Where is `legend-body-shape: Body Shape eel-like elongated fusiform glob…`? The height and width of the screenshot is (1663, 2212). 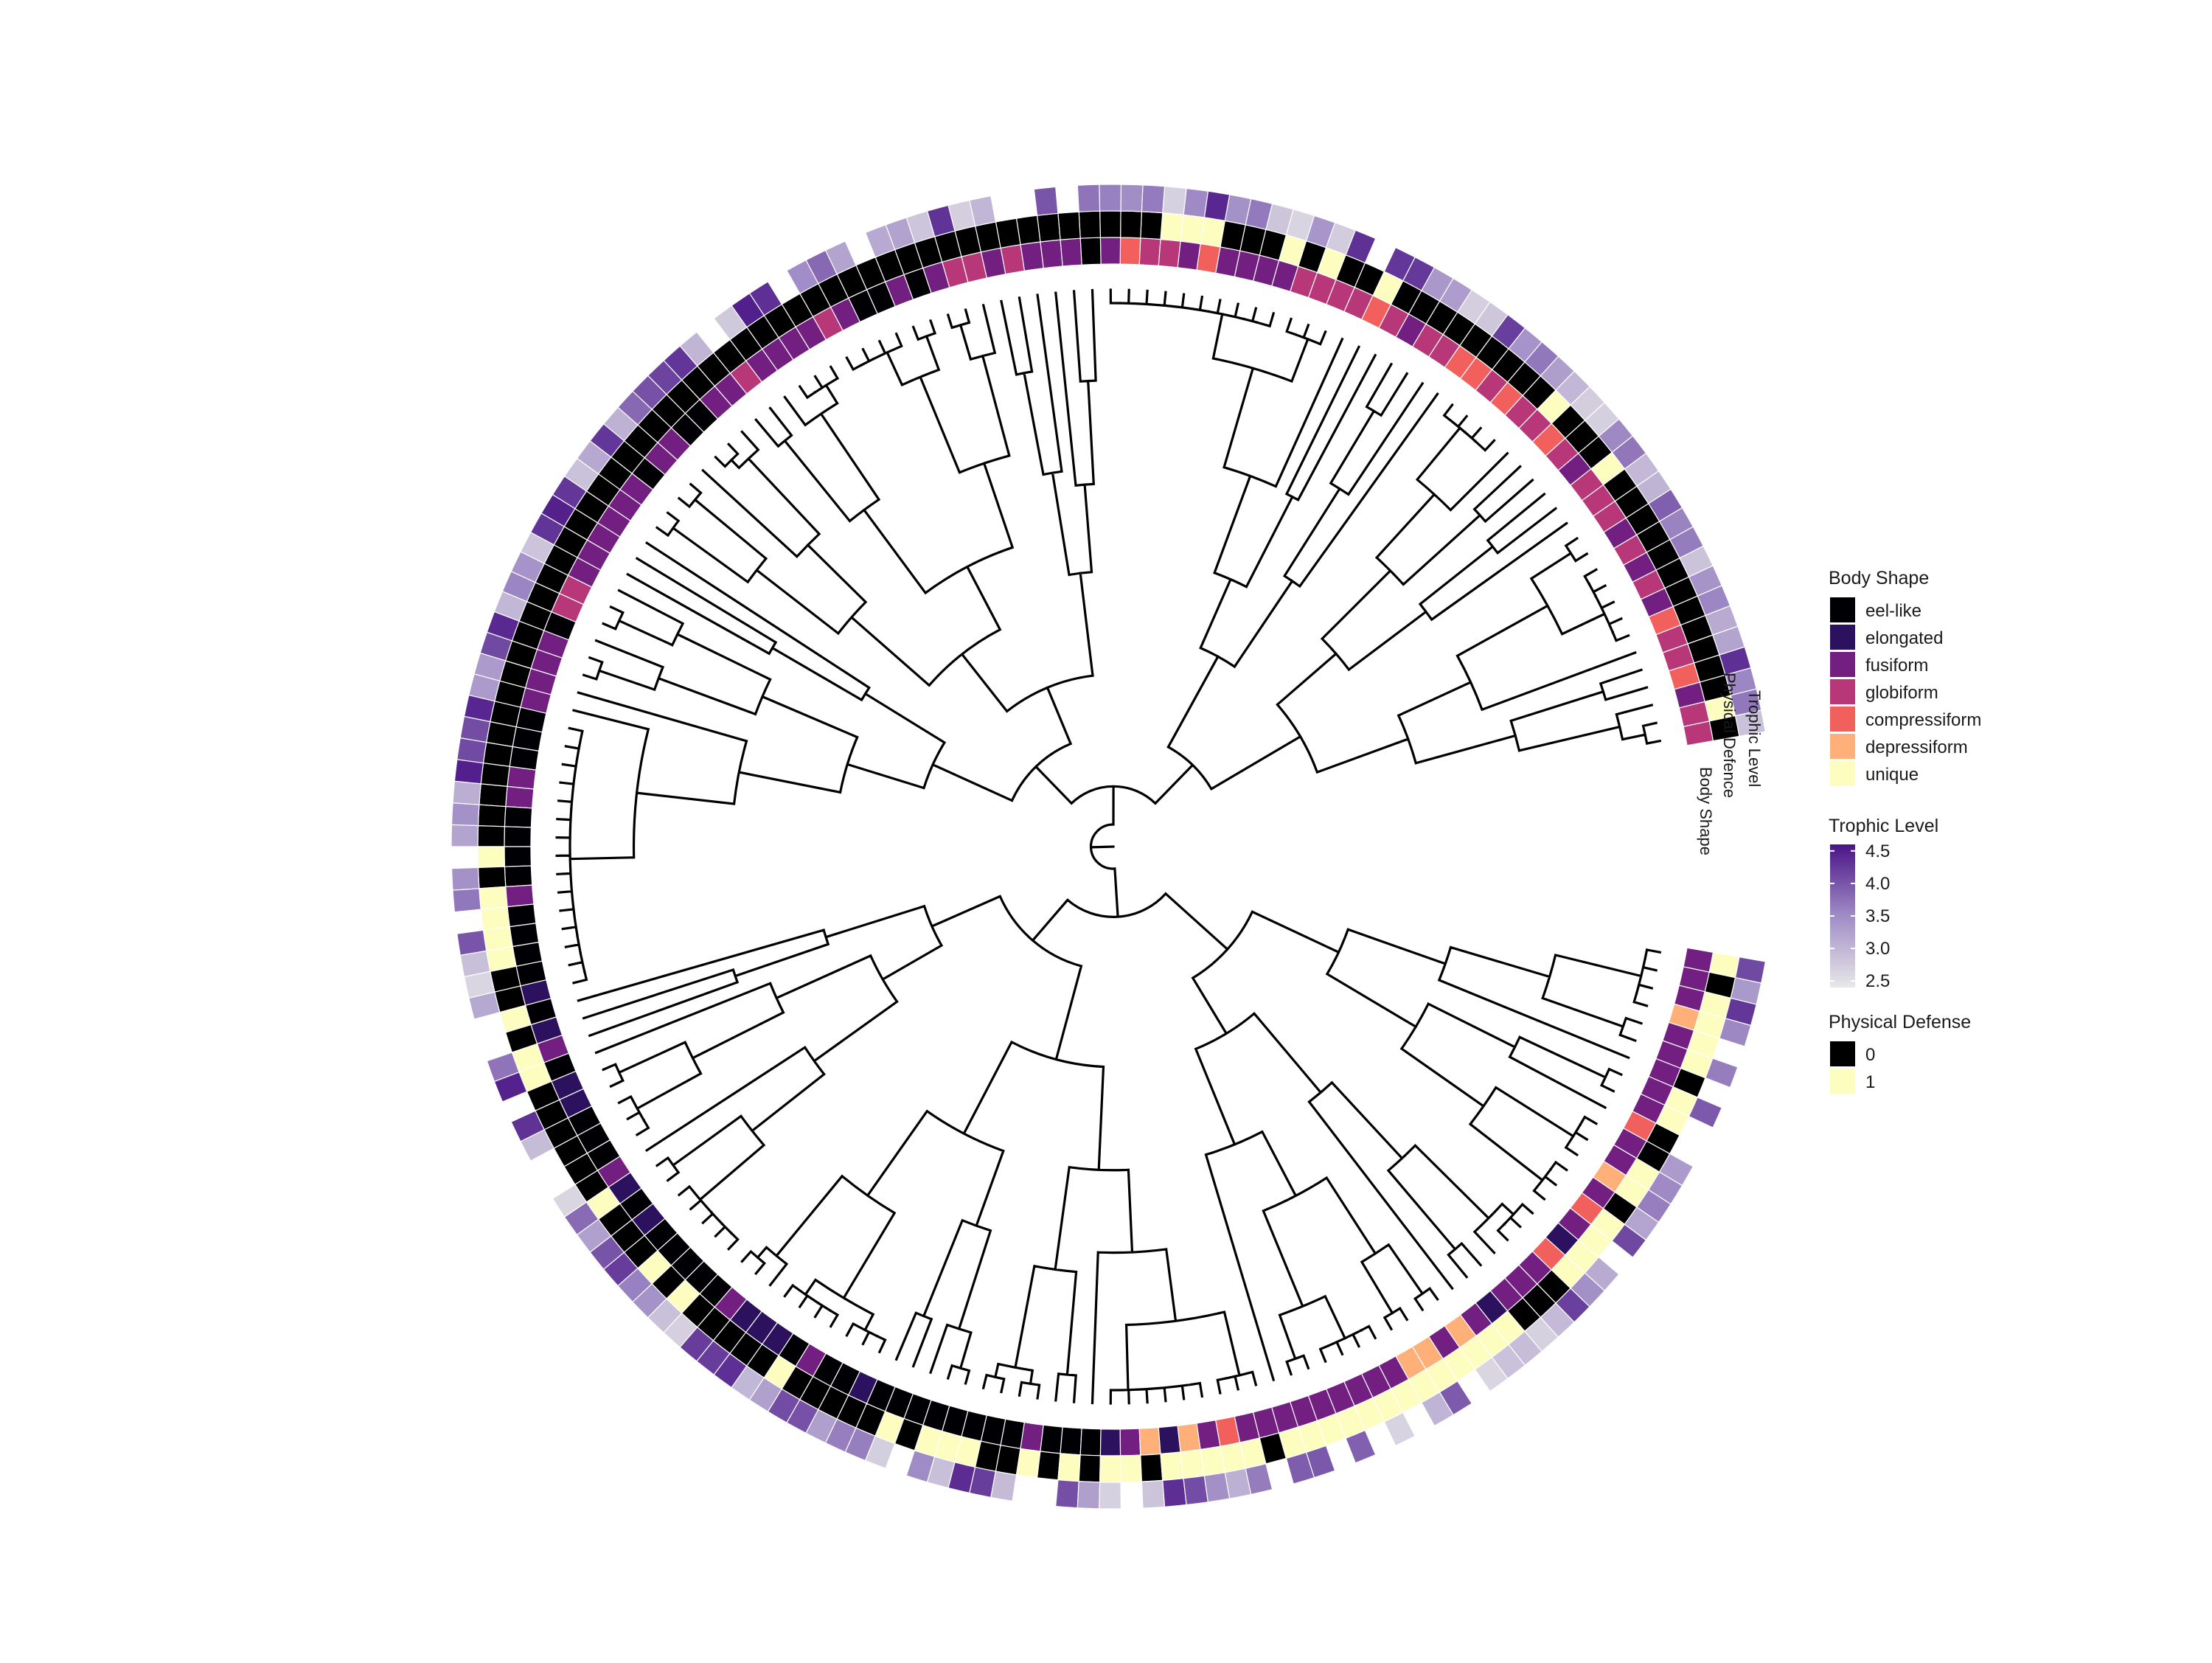
legend-body-shape: Body Shape eel-like elongated fusiform glob… is located at coordinates (1905, 677).